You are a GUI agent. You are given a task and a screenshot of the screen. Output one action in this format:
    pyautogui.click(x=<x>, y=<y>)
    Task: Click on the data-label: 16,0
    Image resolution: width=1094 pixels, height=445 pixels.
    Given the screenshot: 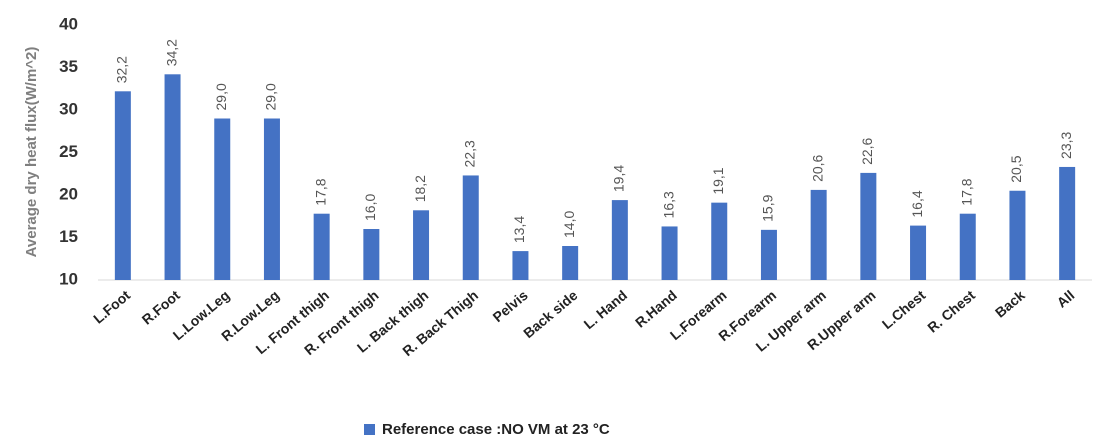 What is the action you would take?
    pyautogui.click(x=370, y=207)
    